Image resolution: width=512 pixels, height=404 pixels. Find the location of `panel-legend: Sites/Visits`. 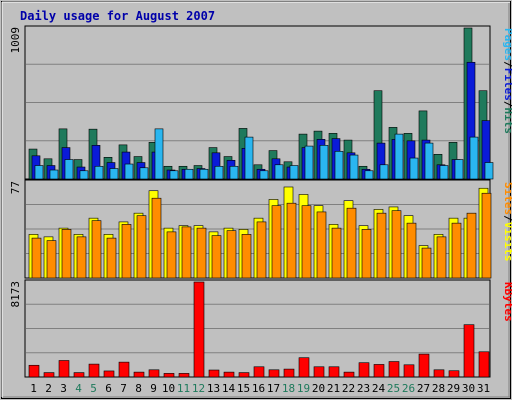

panel-legend: Sites/Visits is located at coordinates (507, 222).